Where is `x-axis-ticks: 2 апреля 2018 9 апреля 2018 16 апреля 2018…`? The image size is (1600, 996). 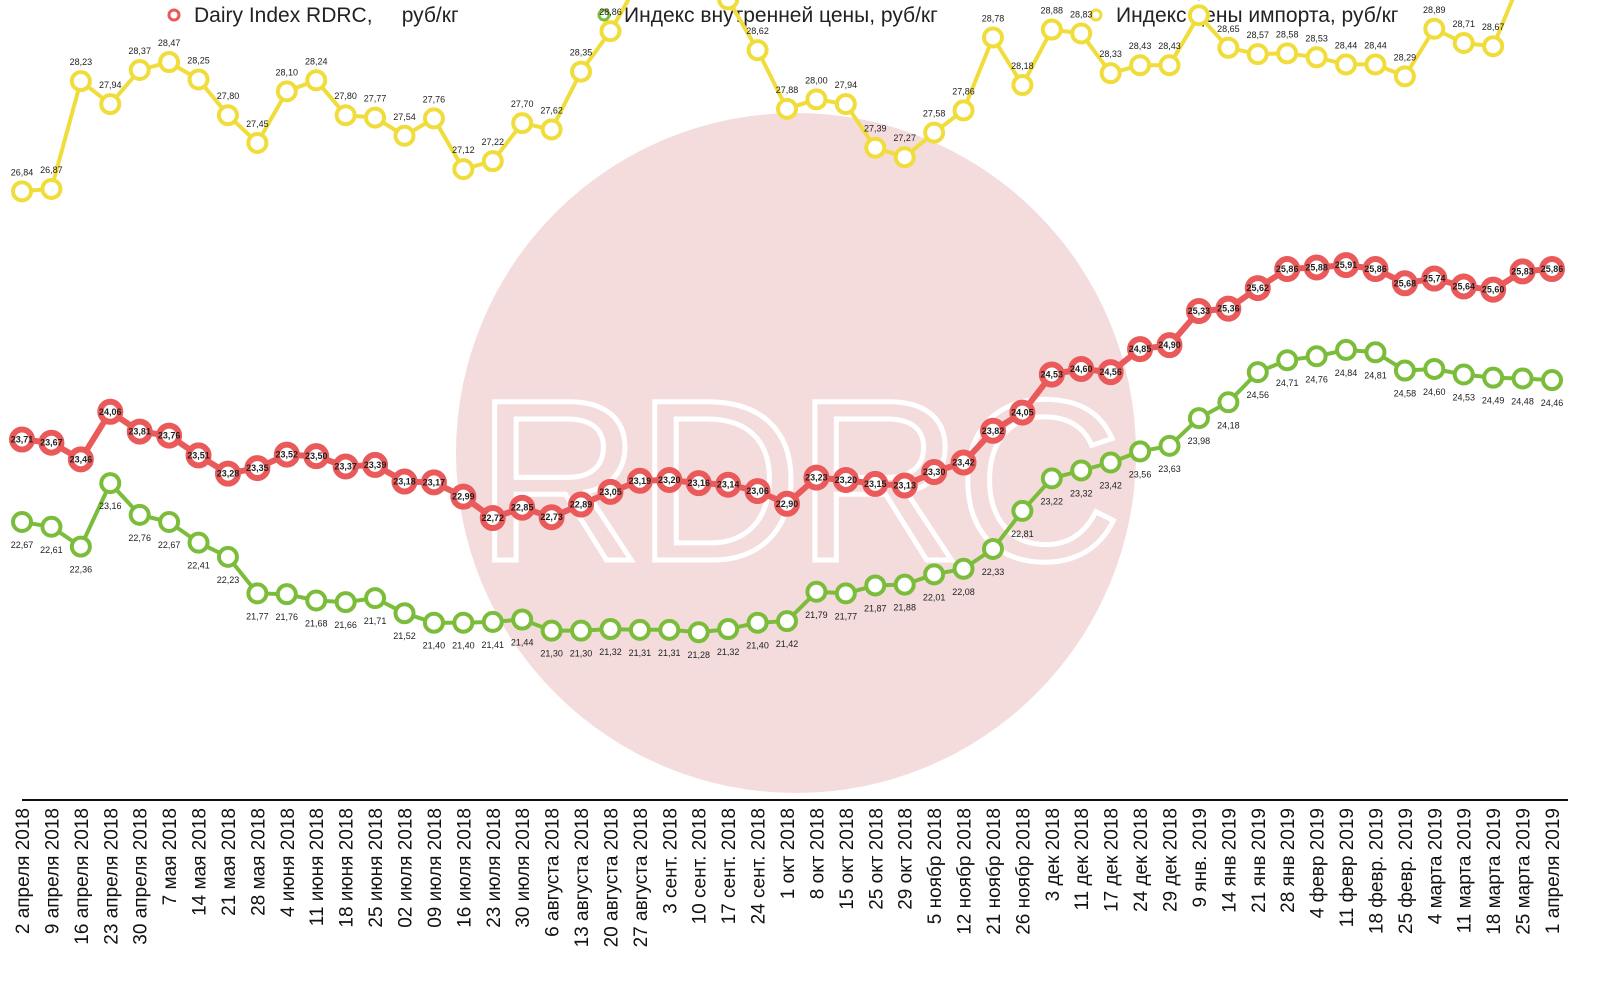
x-axis-ticks: 2 апреля 2018 9 апреля 2018 16 апреля 2018… is located at coordinates (788, 877).